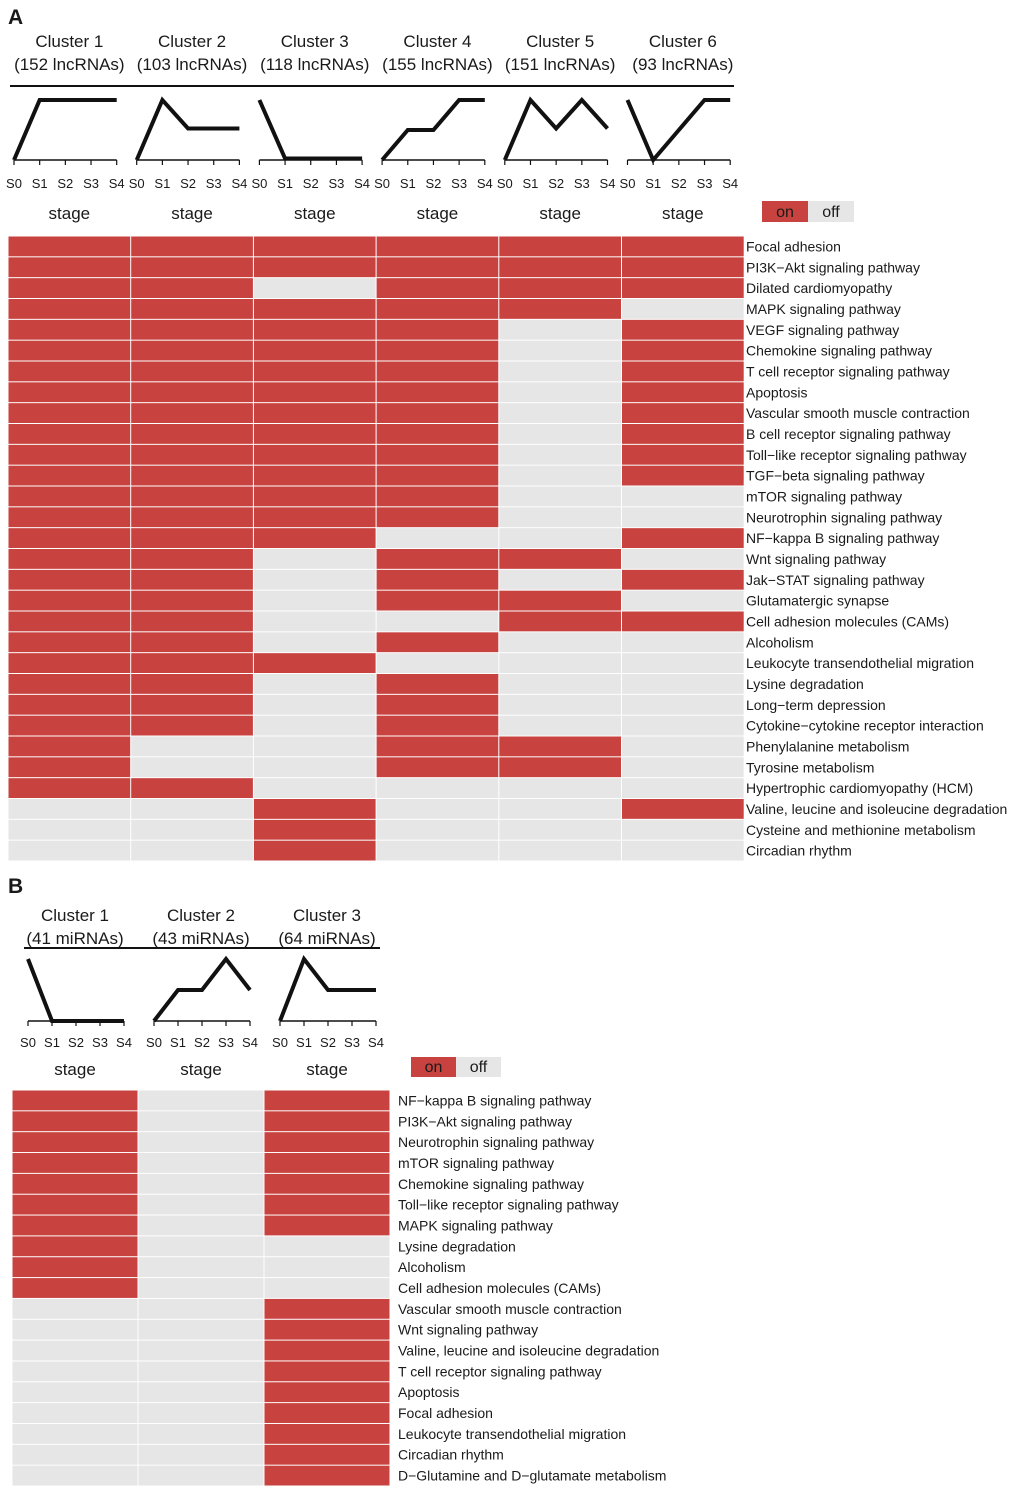  I want to click on b-cell-r6-c1, so click(75, 1204).